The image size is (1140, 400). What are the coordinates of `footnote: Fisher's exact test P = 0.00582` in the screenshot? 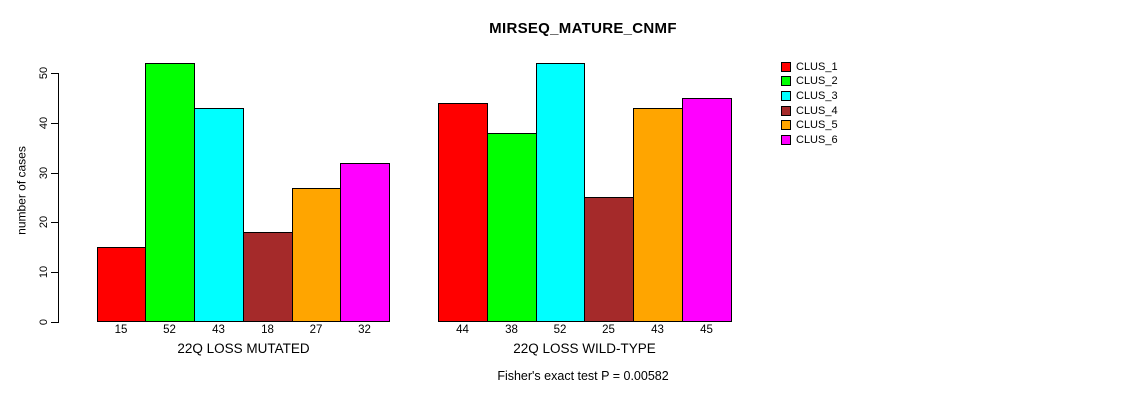 It's located at (583, 376).